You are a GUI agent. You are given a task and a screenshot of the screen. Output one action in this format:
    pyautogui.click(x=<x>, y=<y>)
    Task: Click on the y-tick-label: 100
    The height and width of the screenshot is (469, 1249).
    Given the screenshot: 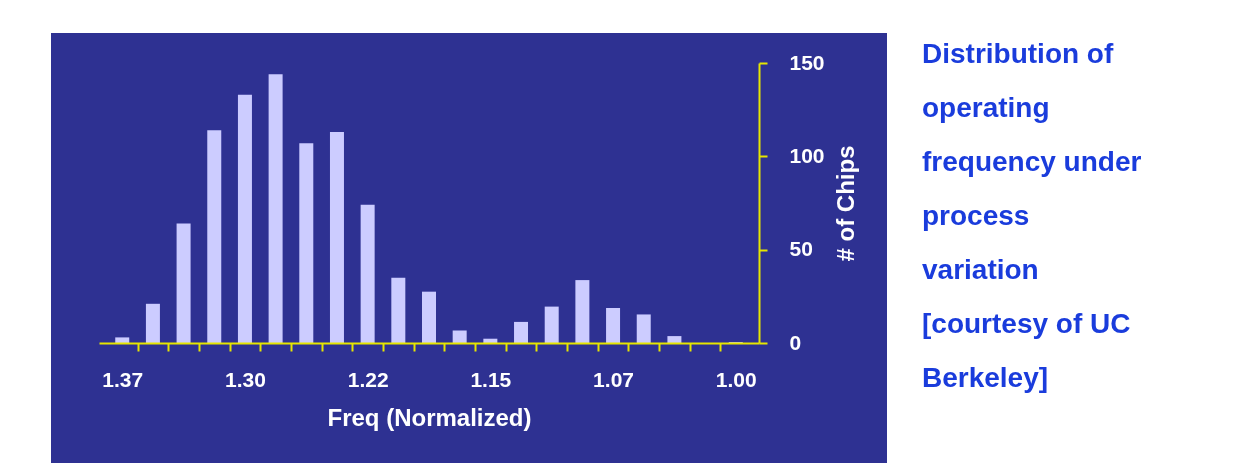 What is the action you would take?
    pyautogui.click(x=807, y=155)
    